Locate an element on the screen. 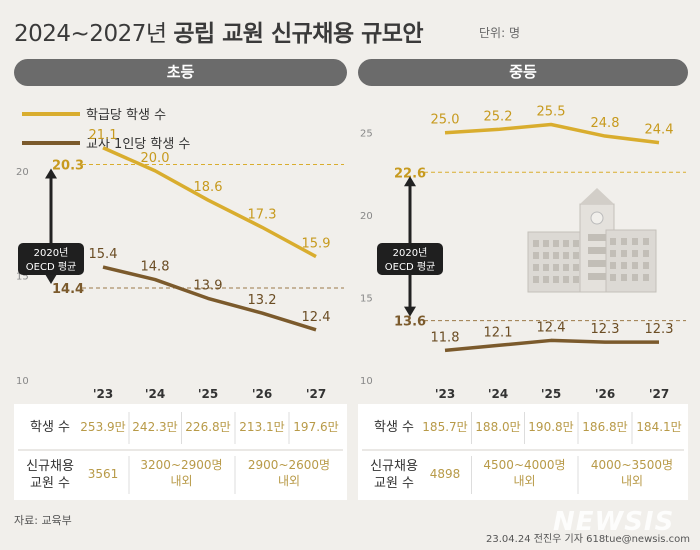  data-label: 25.0 is located at coordinates (445, 120).